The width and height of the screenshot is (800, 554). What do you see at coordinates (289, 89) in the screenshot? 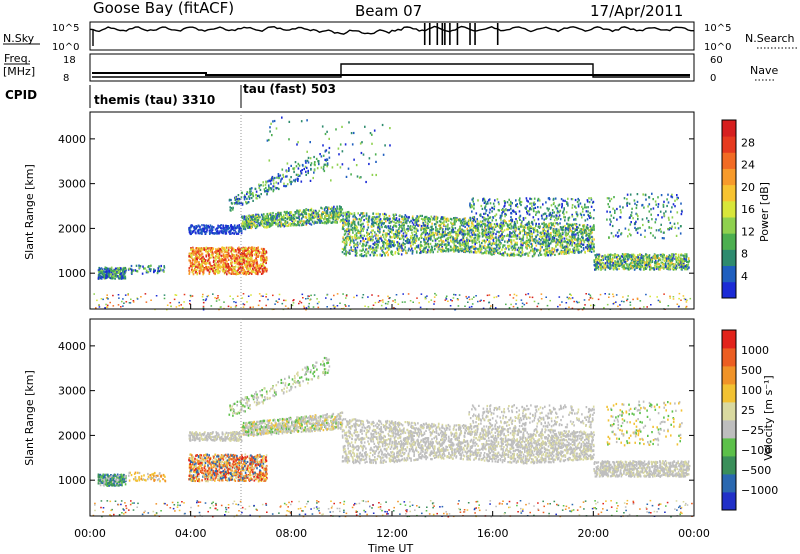
I see `cpid-mode-2: tau (fast) 503` at bounding box center [289, 89].